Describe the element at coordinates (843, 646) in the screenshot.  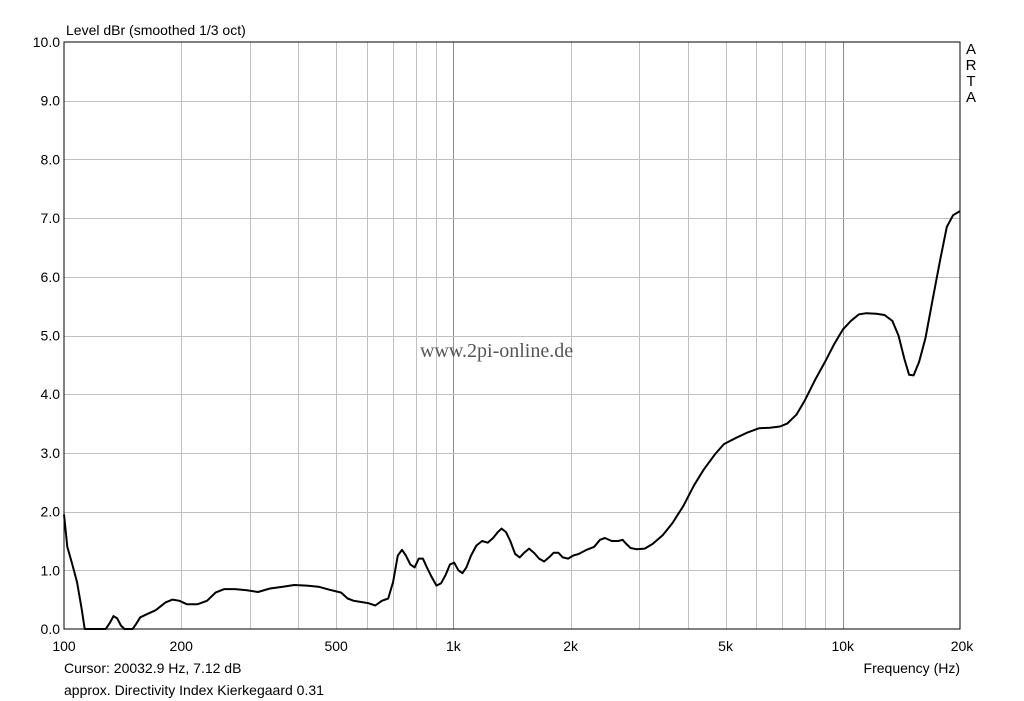
I see `x-tick-label: 10k` at that location.